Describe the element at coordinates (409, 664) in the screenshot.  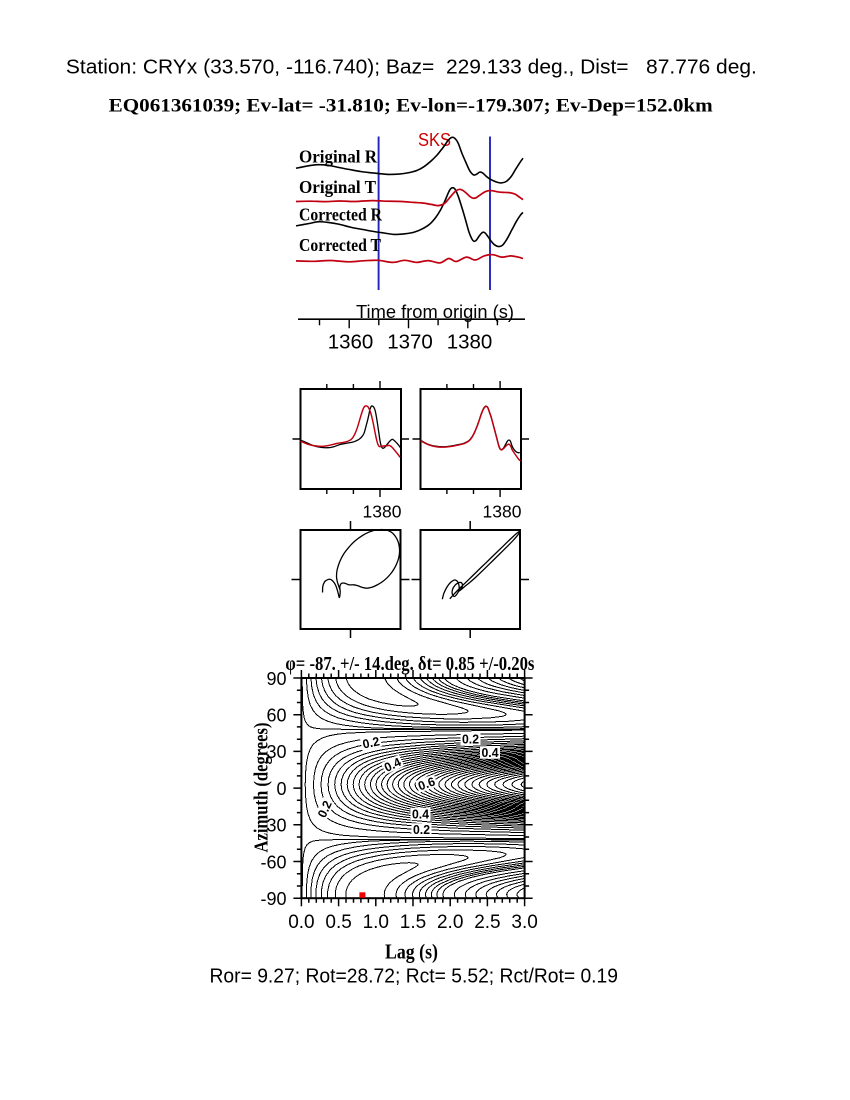
I see `svg-text:φ= -87. +/- 14.deg. δt= 0.85 +: φ= -87. +/- 14.deg. δt= 0.85 +/-0.20s` at that location.